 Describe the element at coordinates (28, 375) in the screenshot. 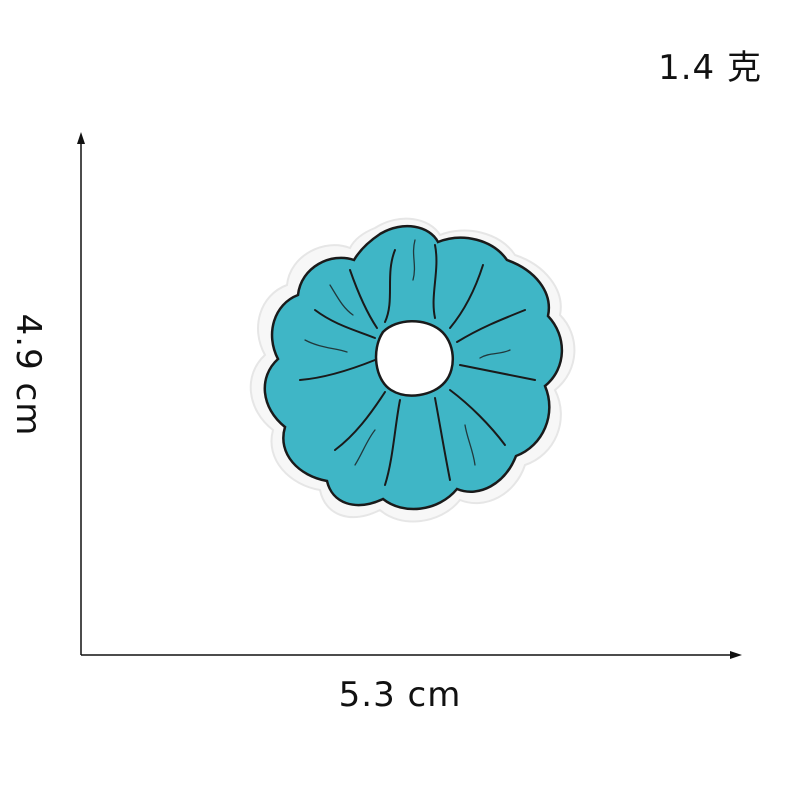

I see `height-label: 4.9 cm` at that location.